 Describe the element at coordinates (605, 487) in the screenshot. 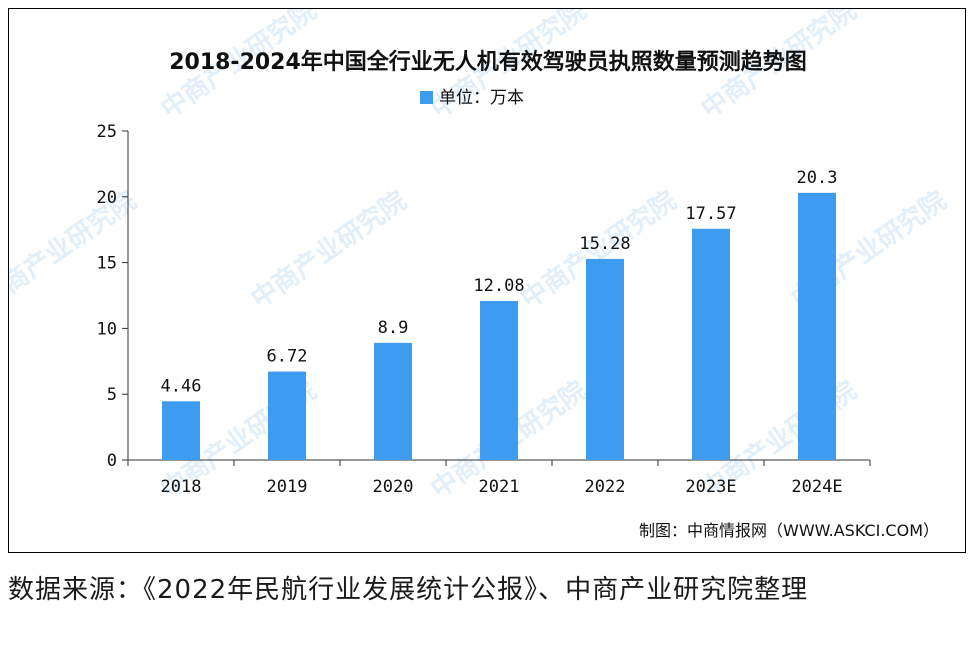

I see `x-tick-label: 2022` at that location.